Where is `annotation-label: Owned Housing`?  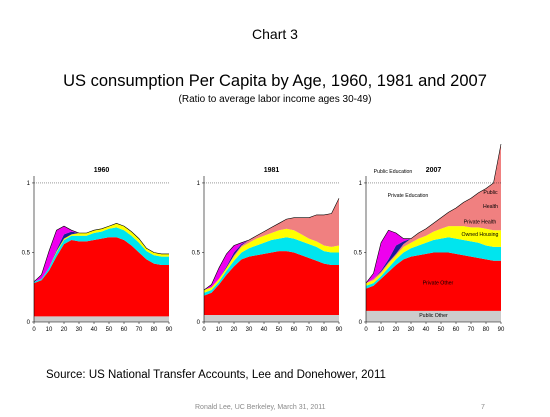 annotation-label: Owned Housing is located at coordinates (480, 235).